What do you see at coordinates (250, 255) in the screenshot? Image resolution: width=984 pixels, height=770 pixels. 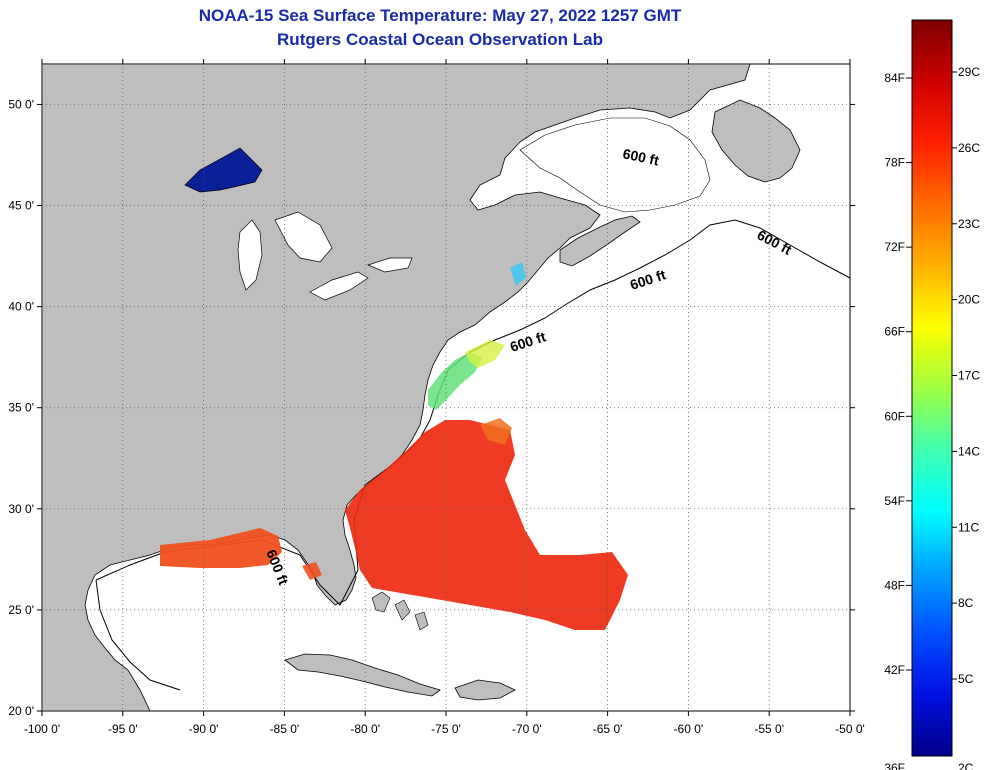 I see `lake-michigan` at bounding box center [250, 255].